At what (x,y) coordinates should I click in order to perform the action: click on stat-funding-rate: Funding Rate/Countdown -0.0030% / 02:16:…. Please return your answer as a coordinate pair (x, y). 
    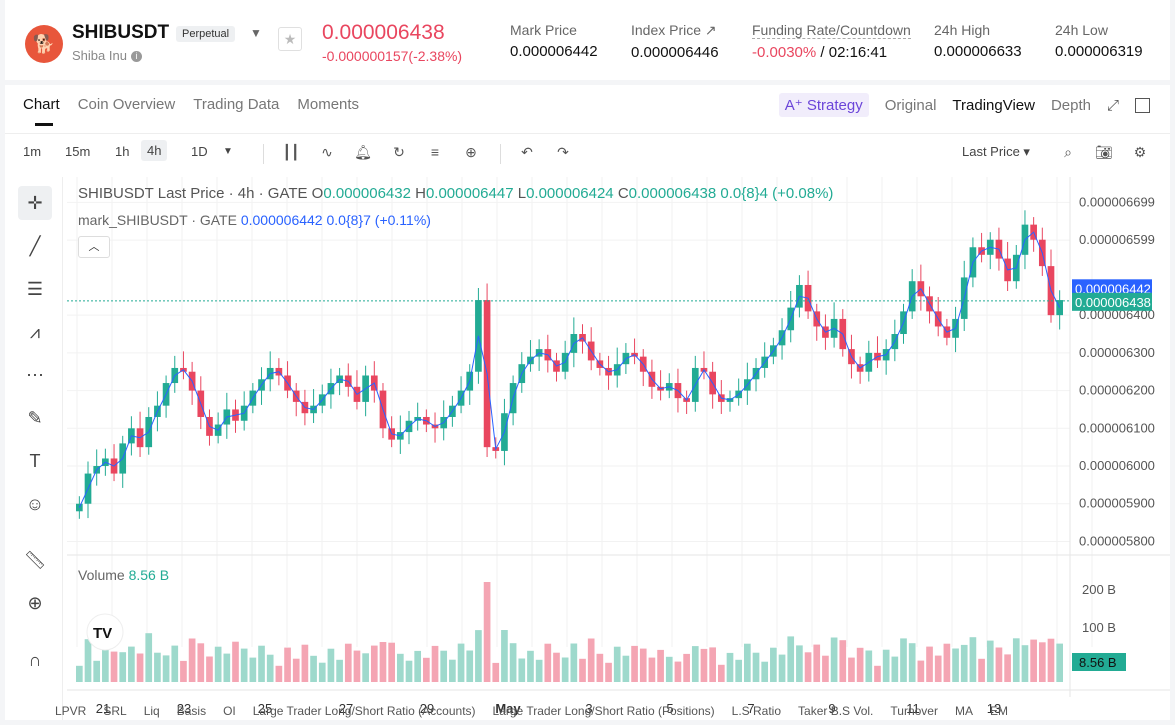
    Looking at the image, I should click on (831, 41).